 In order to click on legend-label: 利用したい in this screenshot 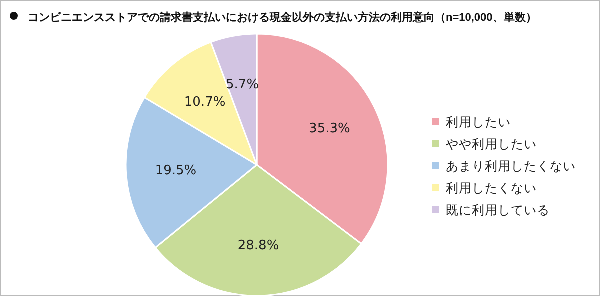, I will do `click(478, 122)`.